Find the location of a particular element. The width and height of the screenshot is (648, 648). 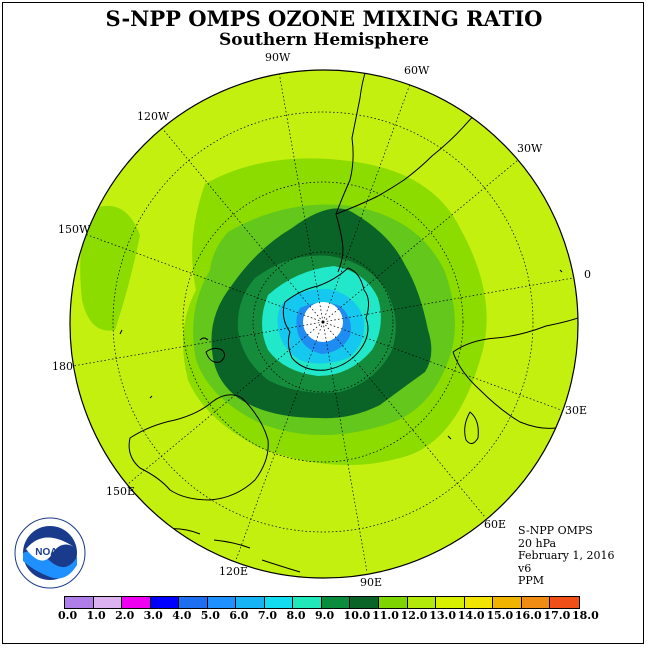

colorbar-tick-label: 13.0 is located at coordinates (443, 615).